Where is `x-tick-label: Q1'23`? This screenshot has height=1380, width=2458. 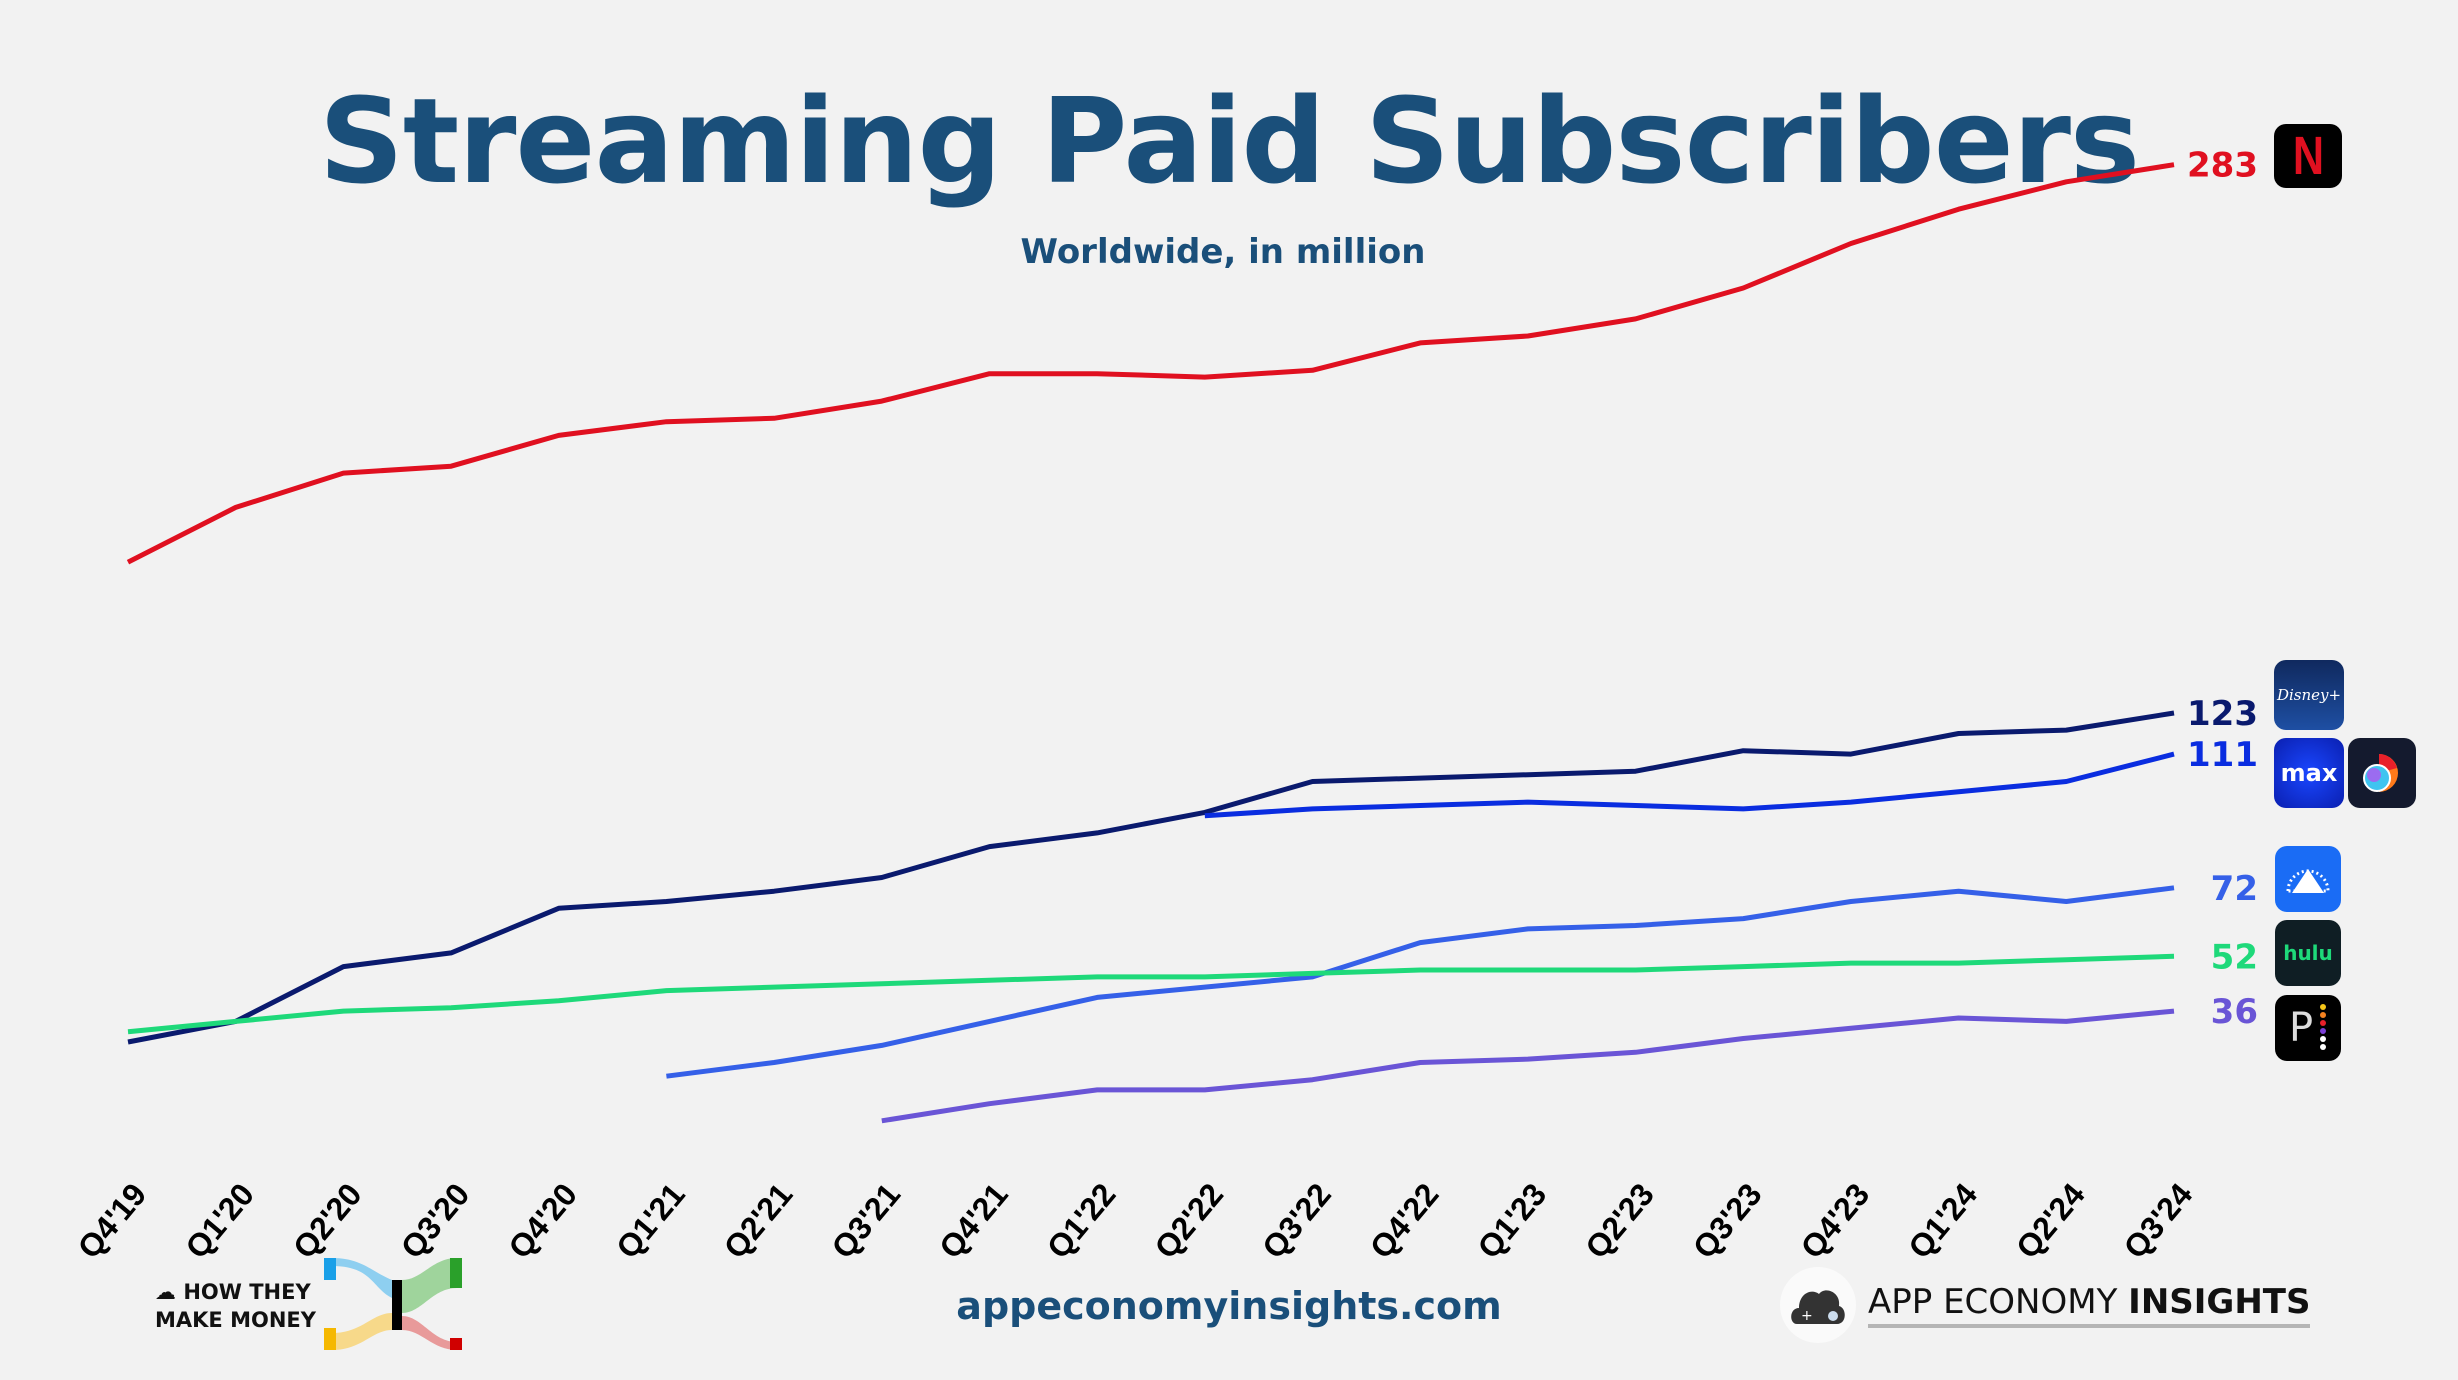
x-tick-label: Q1'23 is located at coordinates (1511, 1220).